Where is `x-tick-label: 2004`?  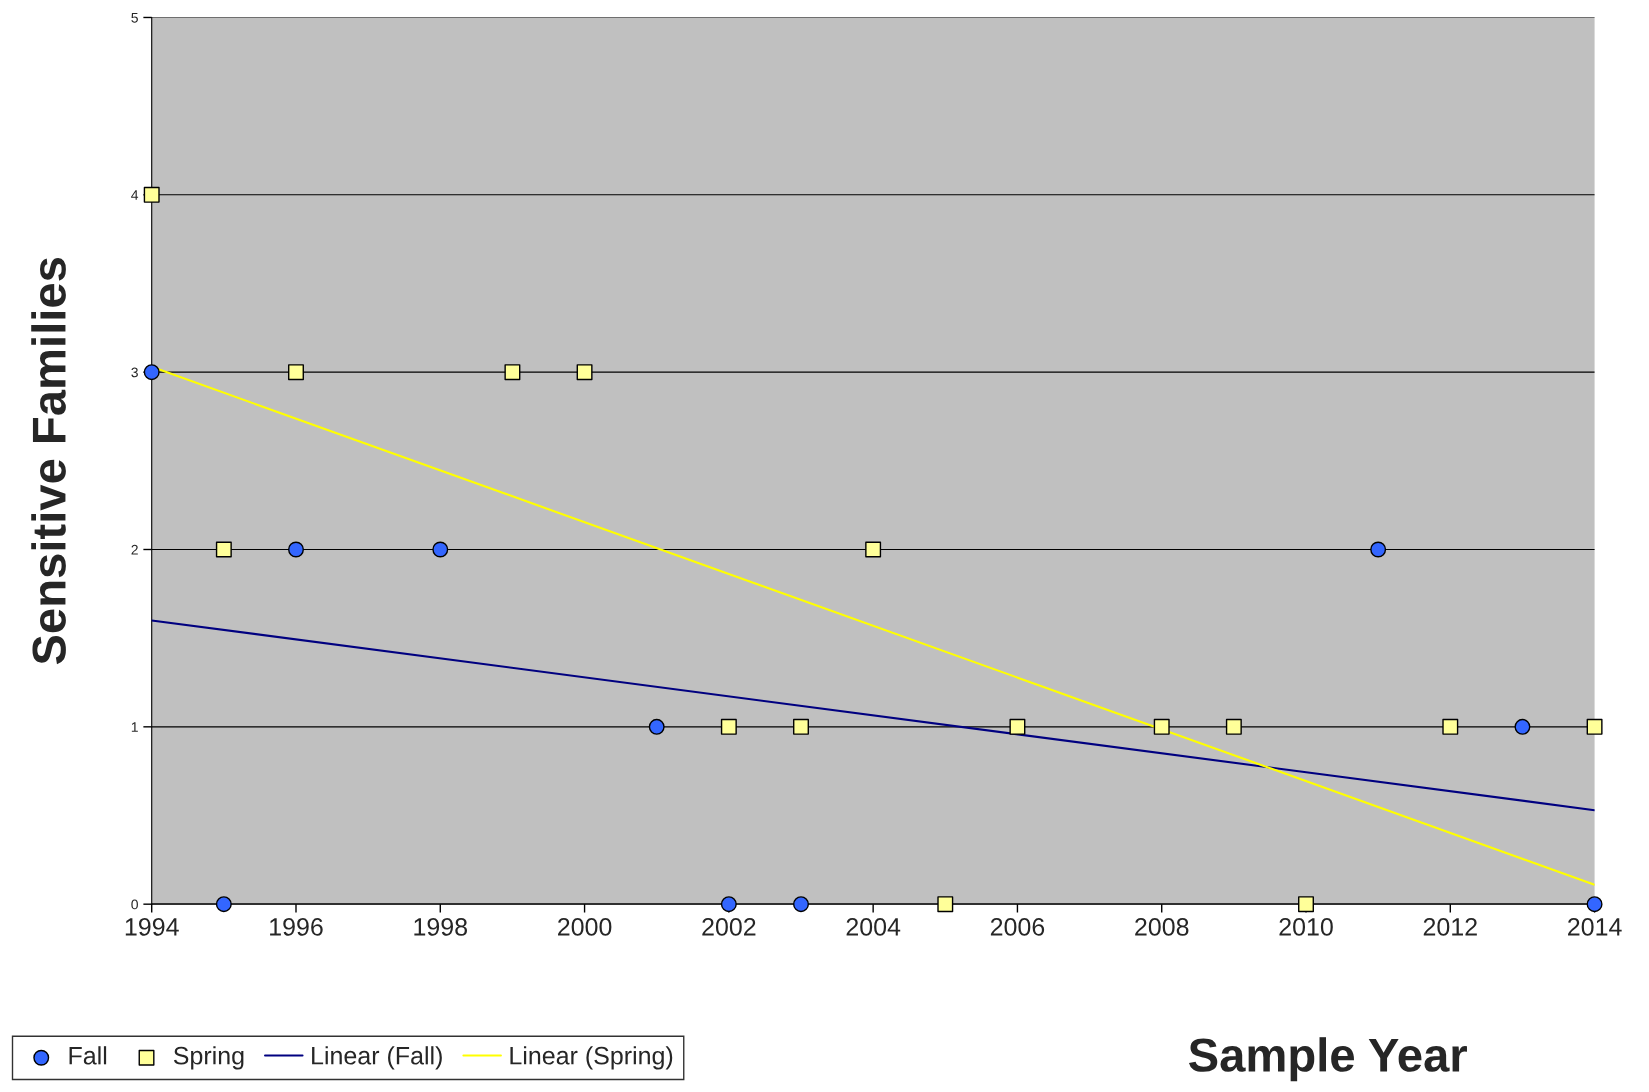
x-tick-label: 2004 is located at coordinates (873, 927).